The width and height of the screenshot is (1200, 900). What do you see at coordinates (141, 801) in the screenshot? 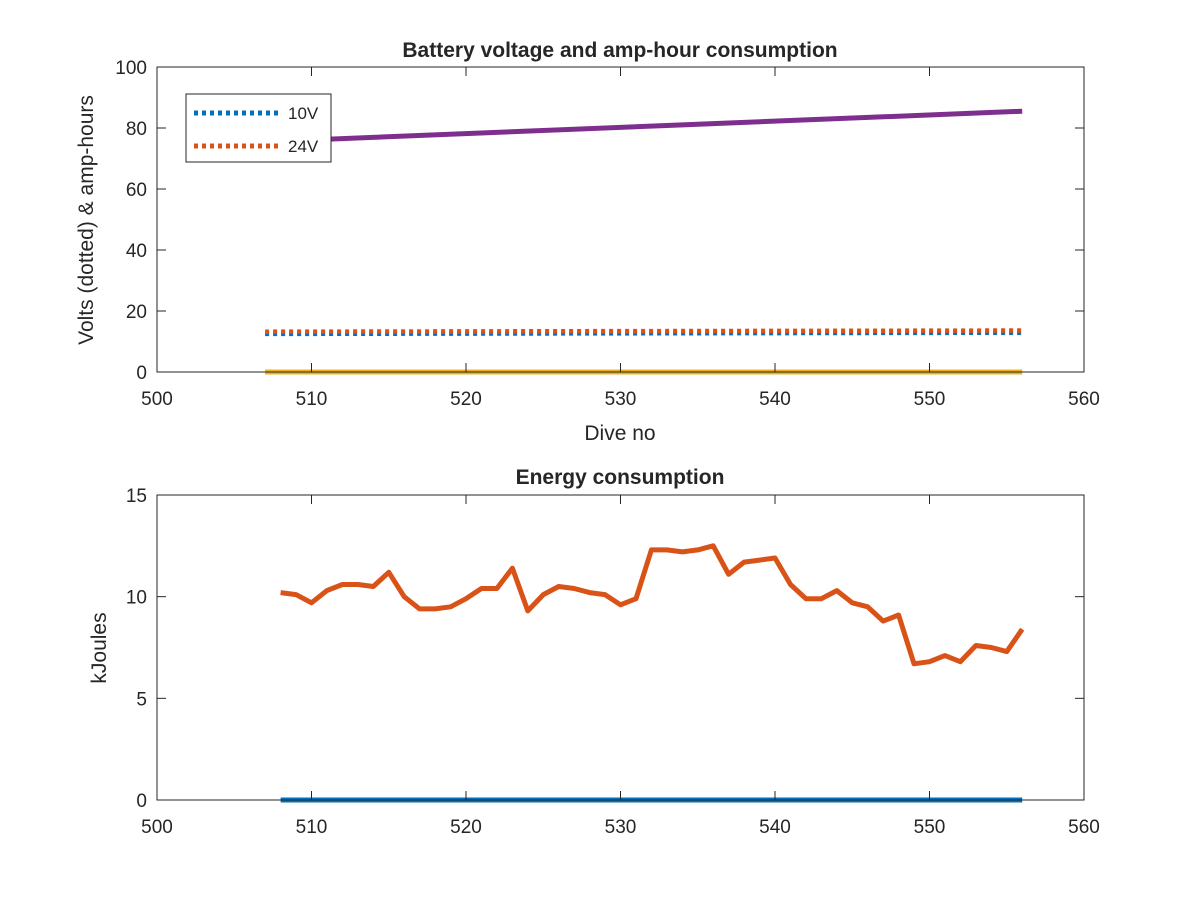
I see `bottom-y-tick-label: 0` at bounding box center [141, 801].